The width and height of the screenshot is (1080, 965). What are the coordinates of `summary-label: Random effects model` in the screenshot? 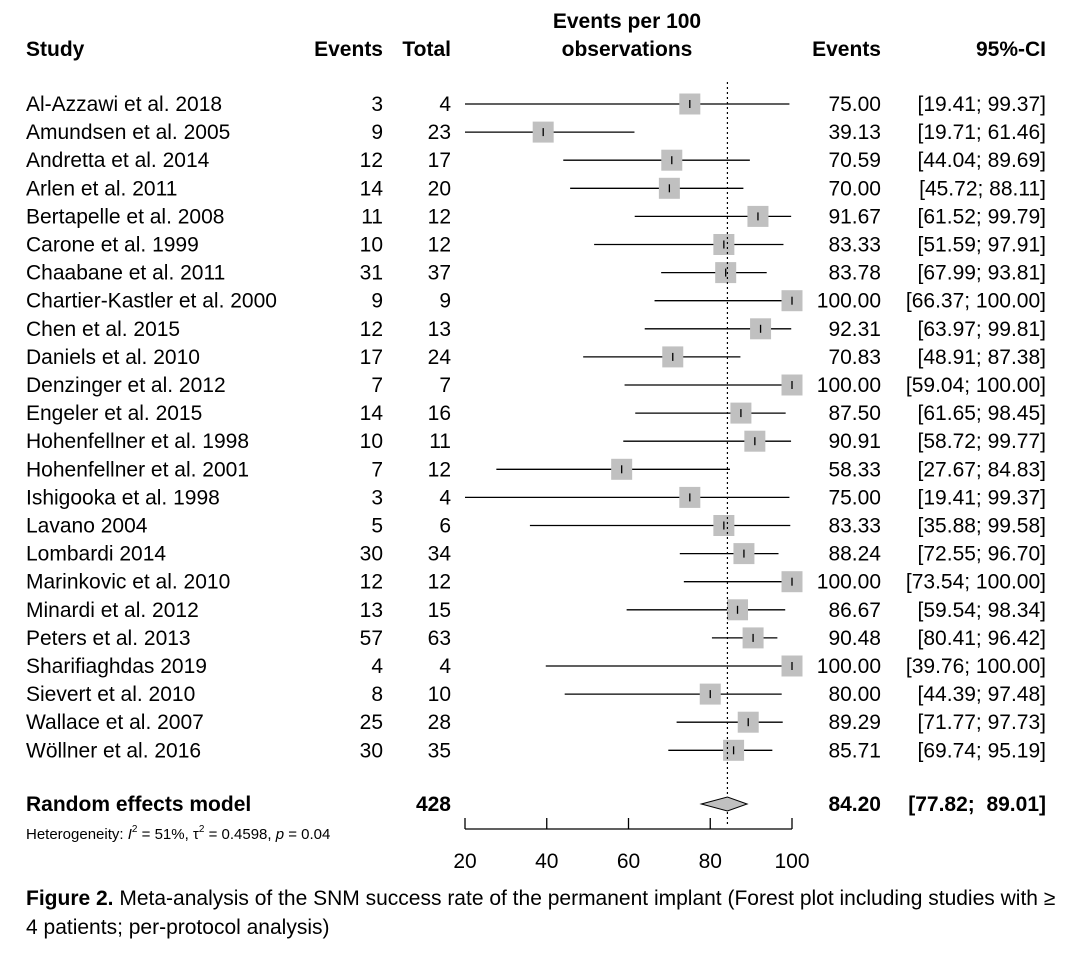 It's located at (138, 804).